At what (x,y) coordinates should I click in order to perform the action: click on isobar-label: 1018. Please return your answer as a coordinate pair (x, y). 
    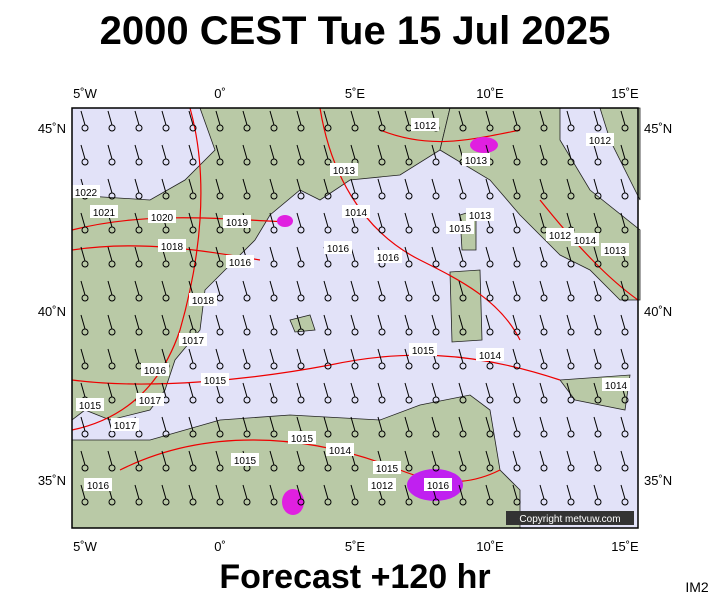
    Looking at the image, I should click on (172, 247).